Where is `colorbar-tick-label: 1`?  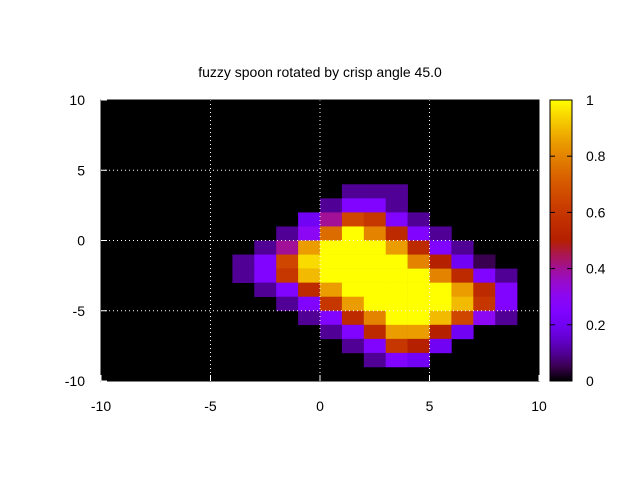
colorbar-tick-label: 1 is located at coordinates (590, 100).